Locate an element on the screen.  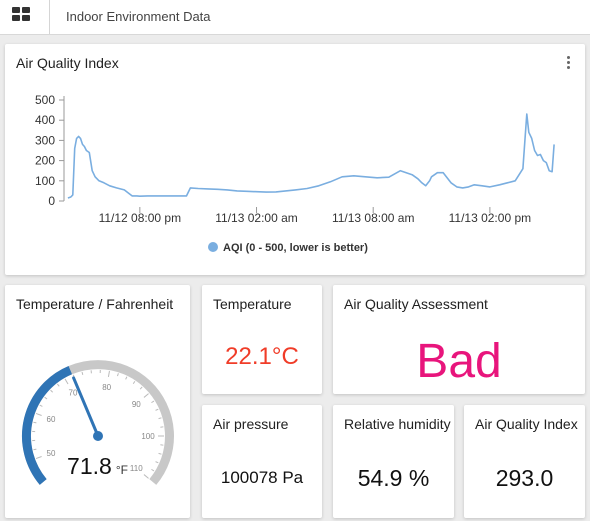
air-quality-assessment-value: Bad is located at coordinates (459, 361).